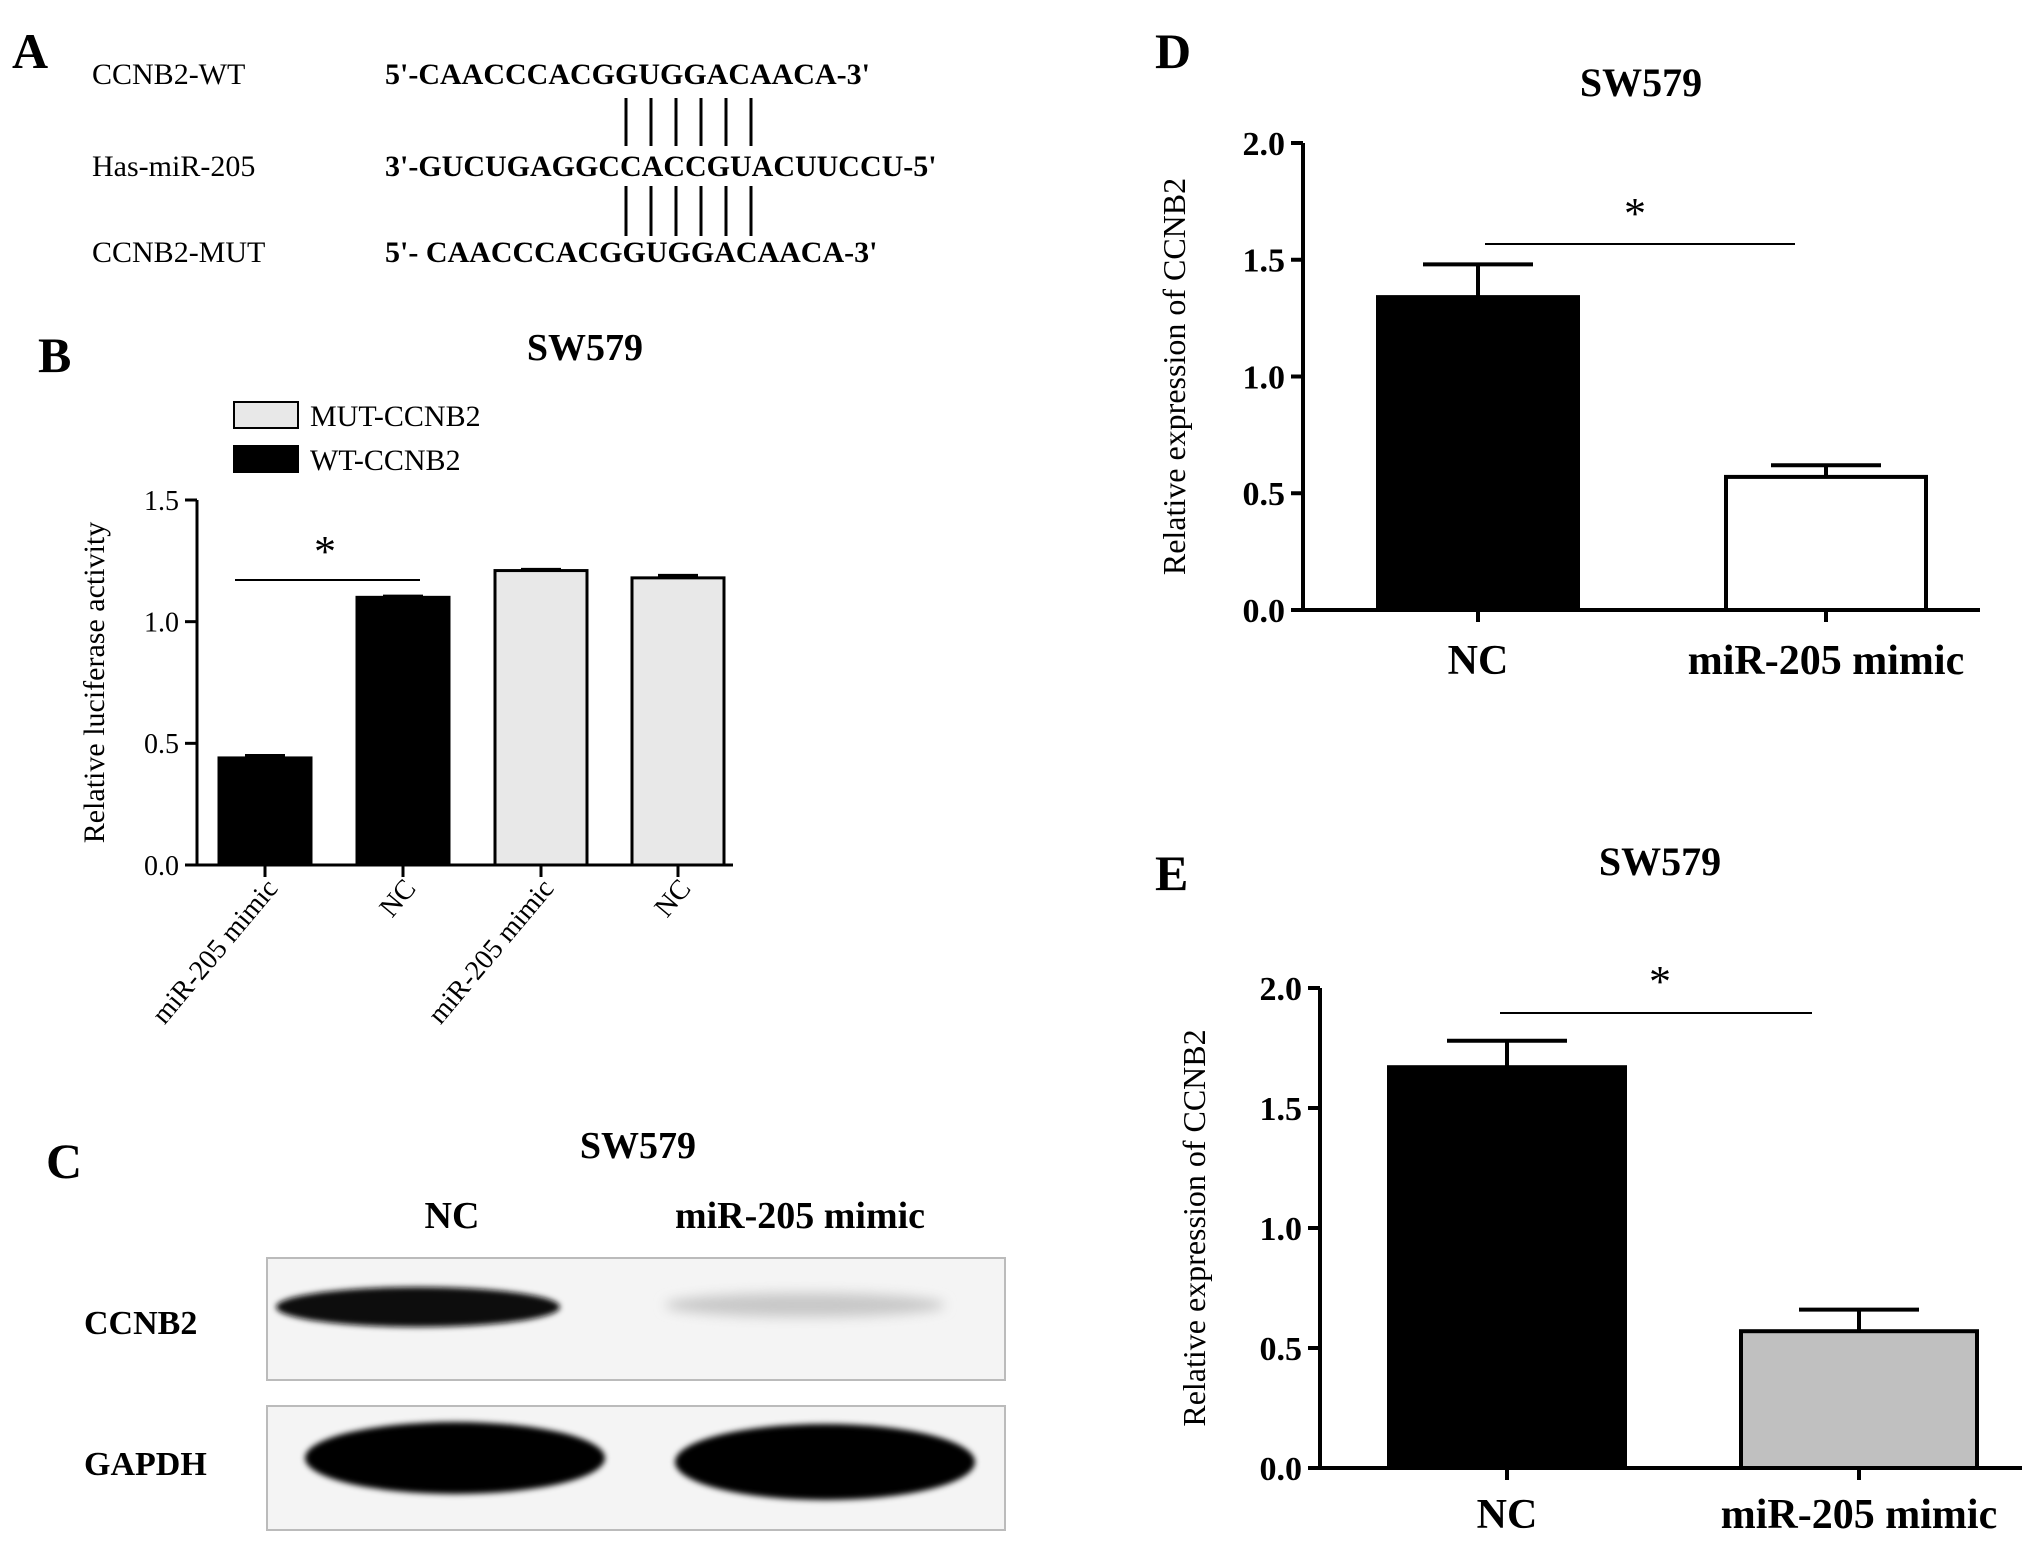 The height and width of the screenshot is (1541, 2031). What do you see at coordinates (94, 683) in the screenshot?
I see `y-axis-label: Relative luciferase activity` at bounding box center [94, 683].